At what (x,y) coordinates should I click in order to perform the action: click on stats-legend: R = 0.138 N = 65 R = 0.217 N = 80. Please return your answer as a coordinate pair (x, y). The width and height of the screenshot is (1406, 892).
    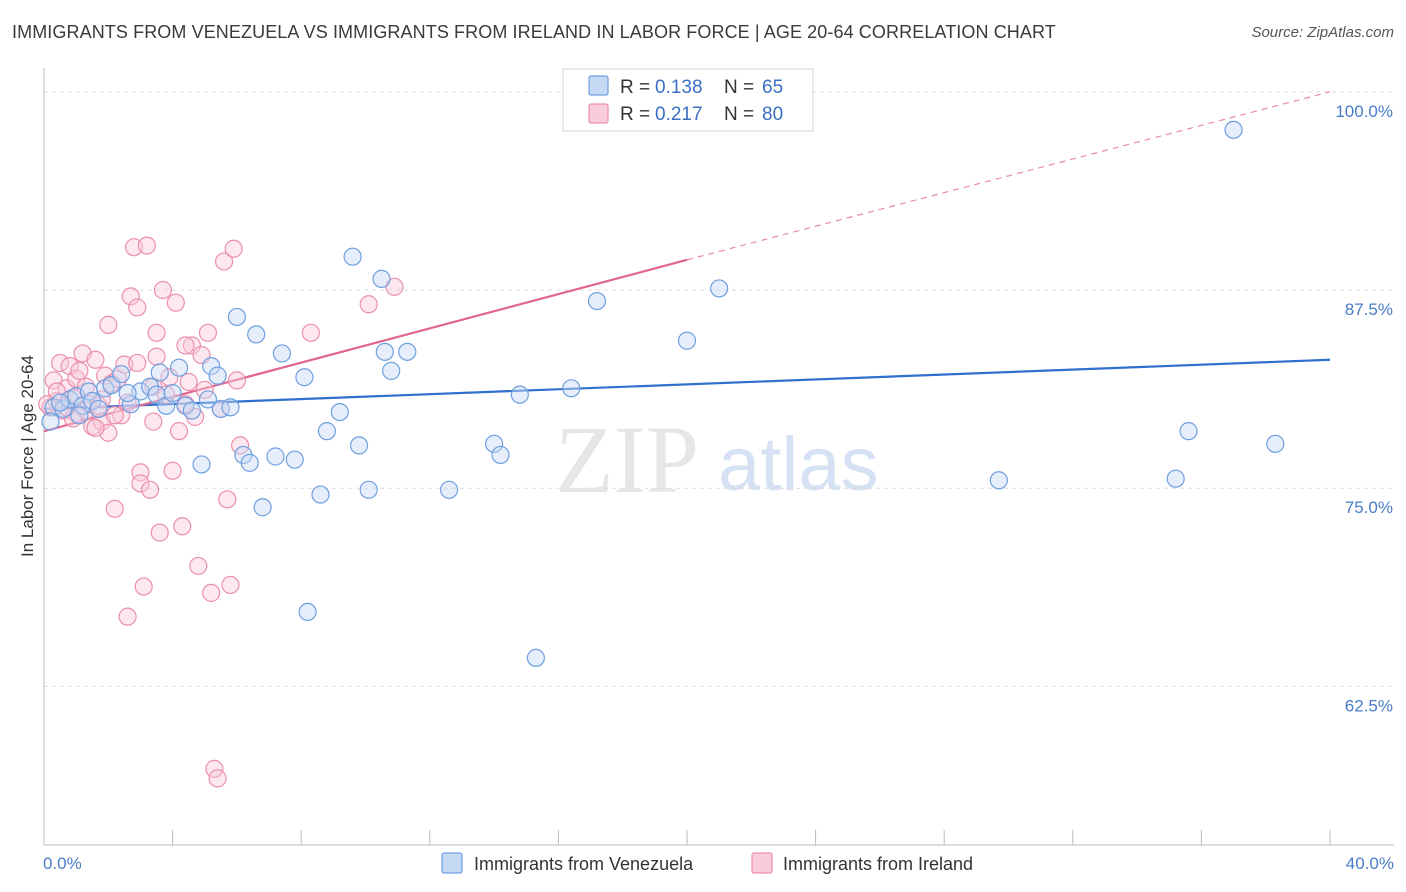
    Looking at the image, I should click on (688, 100).